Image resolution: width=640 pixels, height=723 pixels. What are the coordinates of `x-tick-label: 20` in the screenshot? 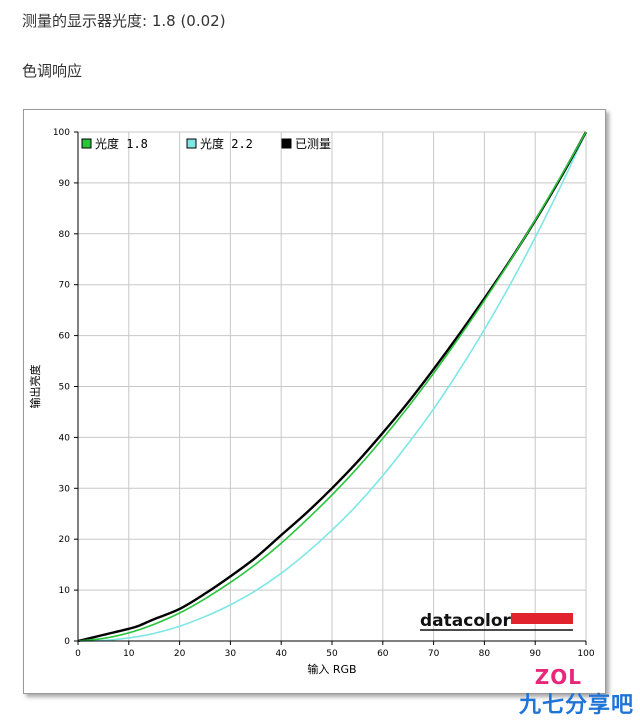 It's located at (180, 654).